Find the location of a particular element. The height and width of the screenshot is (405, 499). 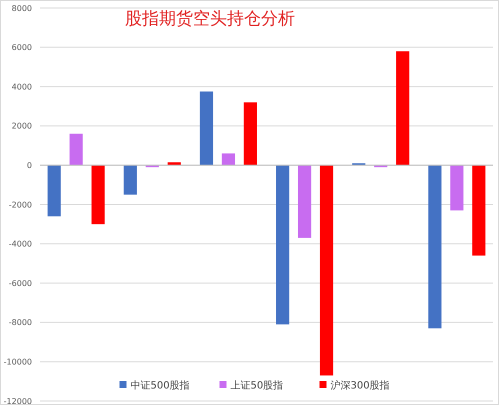

y-tick-label: 6000 is located at coordinates (22, 47).